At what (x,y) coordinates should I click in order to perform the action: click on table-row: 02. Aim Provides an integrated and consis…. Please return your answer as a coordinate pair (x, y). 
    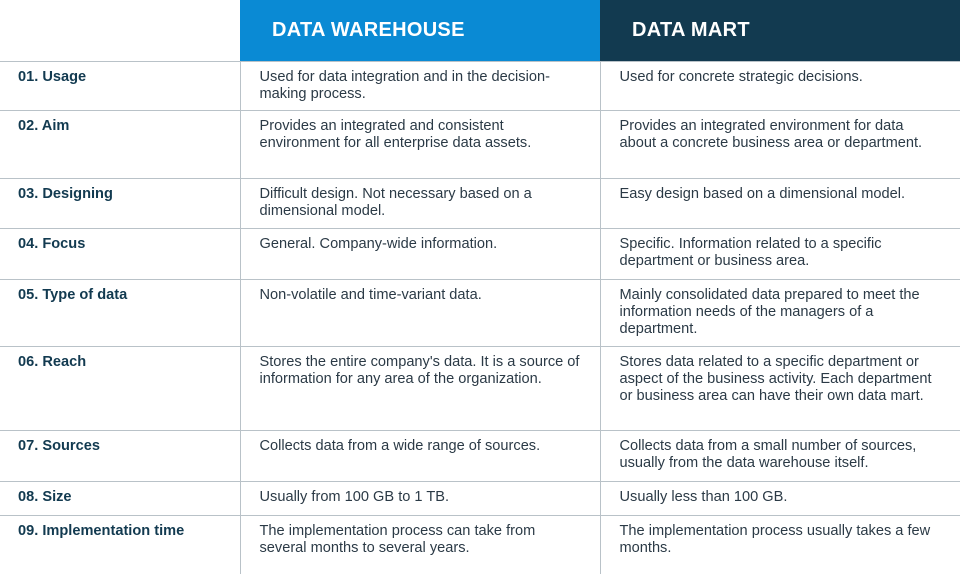
    Looking at the image, I should click on (480, 144).